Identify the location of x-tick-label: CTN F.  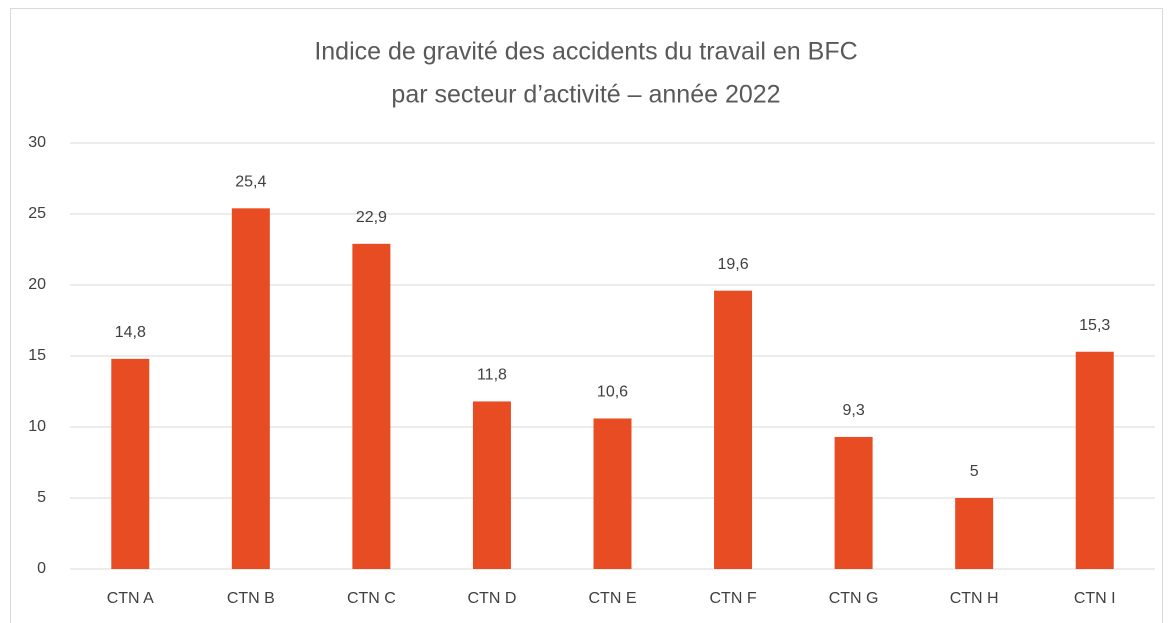
(733, 598).